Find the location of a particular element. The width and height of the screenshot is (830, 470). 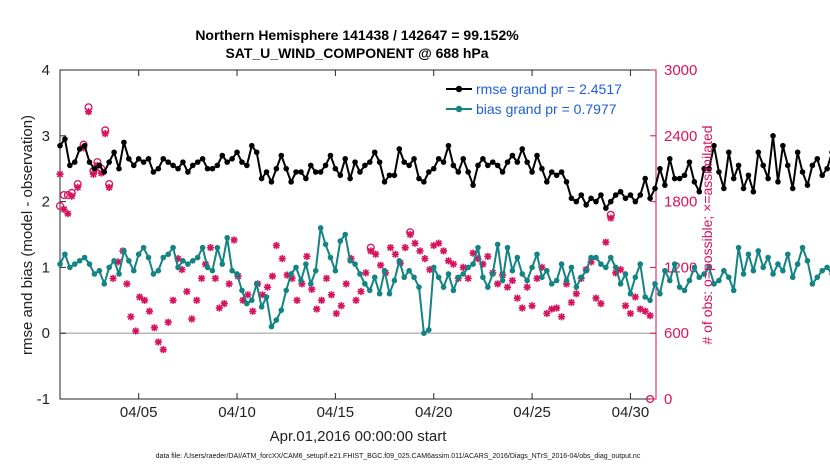

chart-subtitle: SAT_U_WIND_COMPONENT @ 688 hPa is located at coordinates (356, 53).